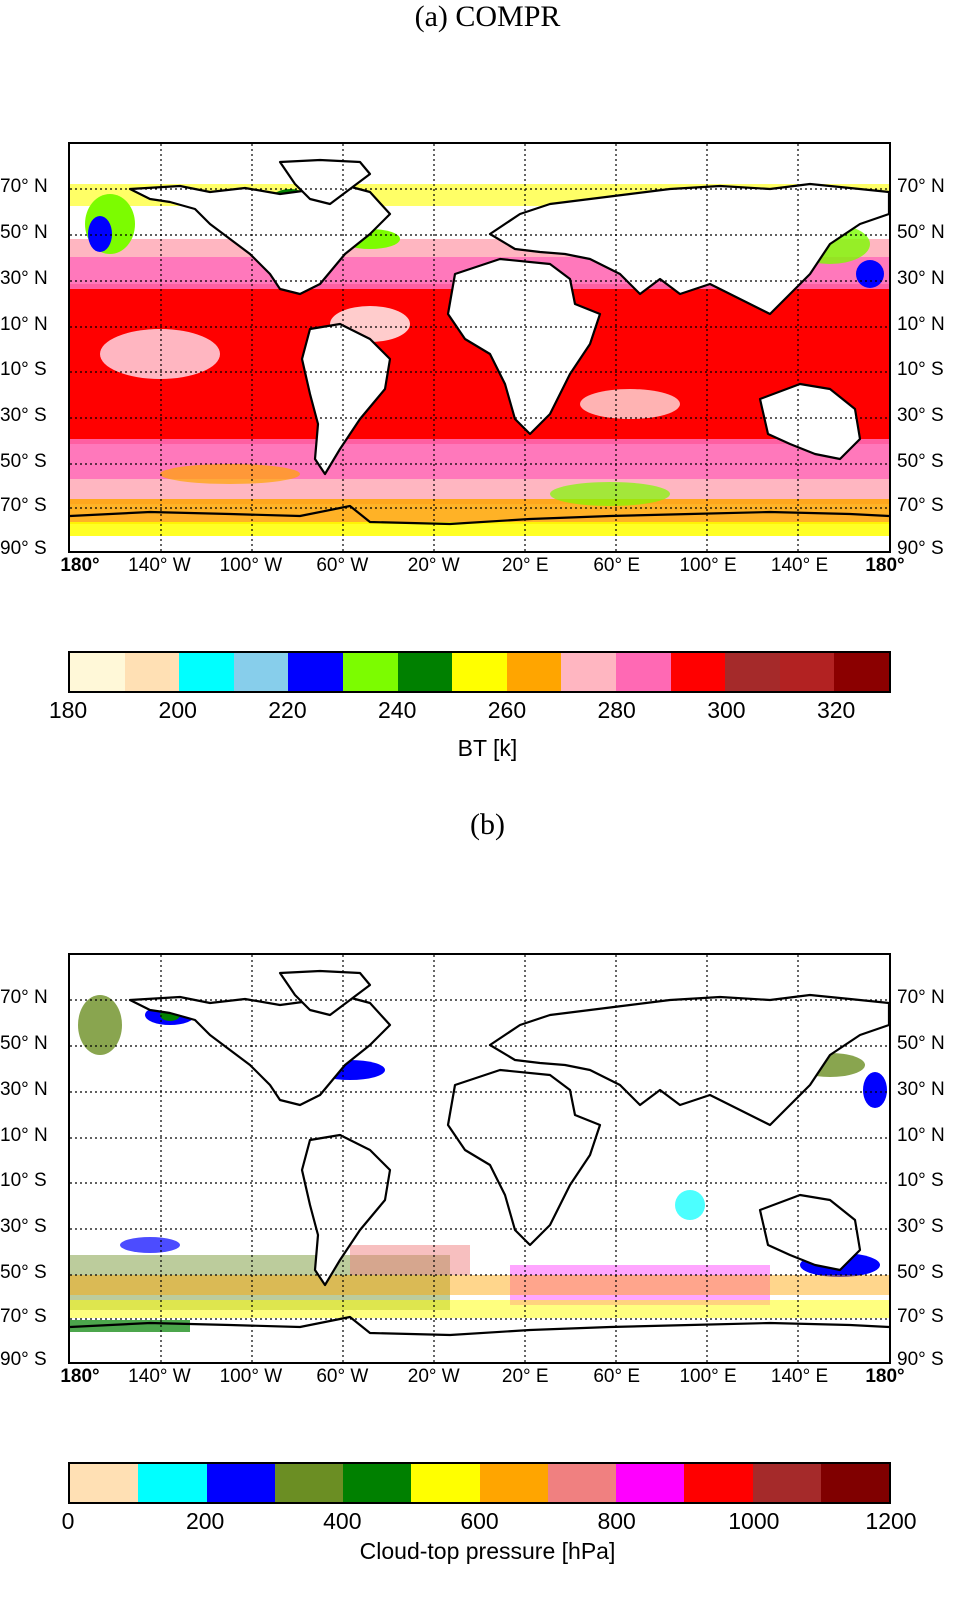 This screenshot has height=1597, width=975. Describe the element at coordinates (487, 824) in the screenshot. I see `panel-b-title: (b)` at that location.